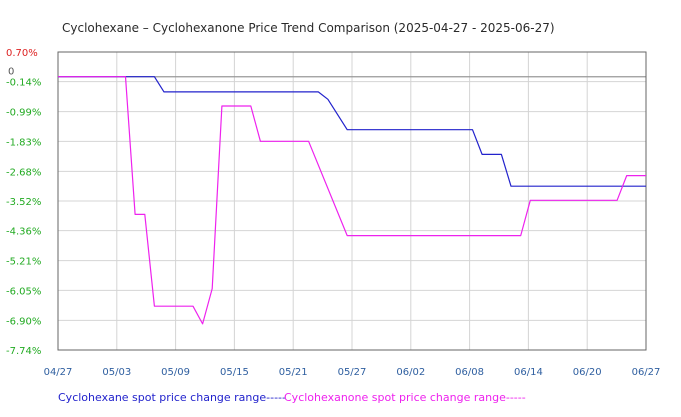  I want to click on y-tick-label: -0.99%, so click(23, 113).